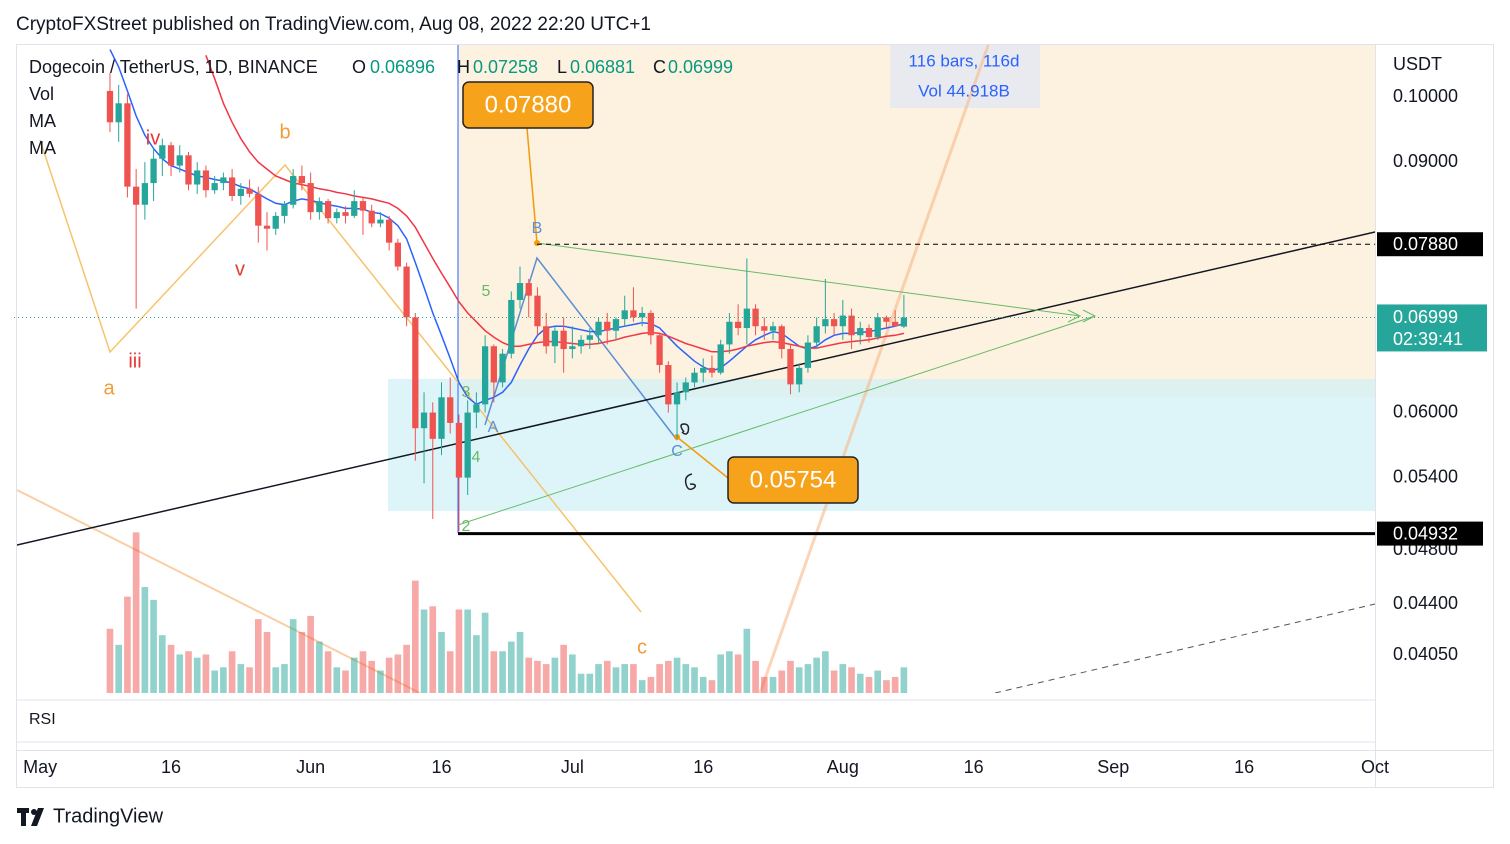  Describe the element at coordinates (1113, 767) in the screenshot. I see `x-tick-label: Sep` at that location.